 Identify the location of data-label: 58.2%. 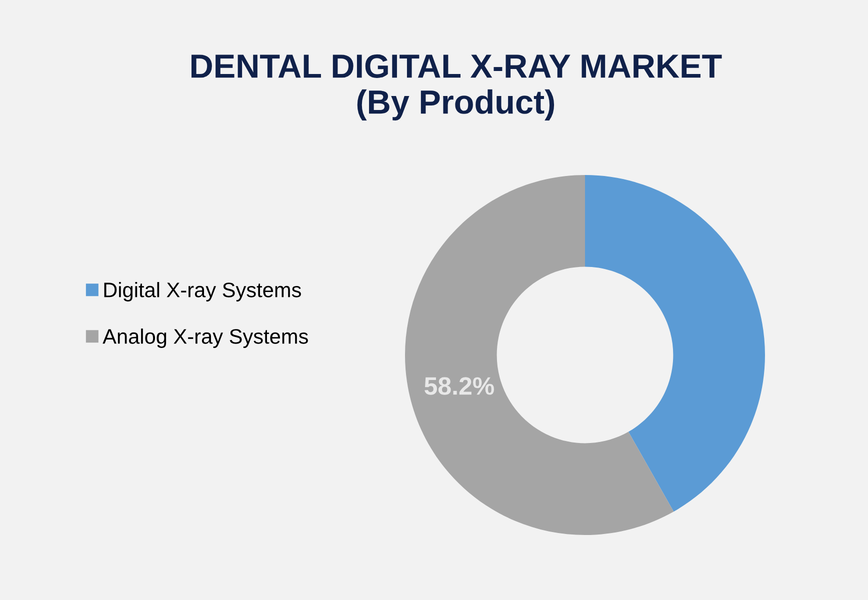
(459, 386).